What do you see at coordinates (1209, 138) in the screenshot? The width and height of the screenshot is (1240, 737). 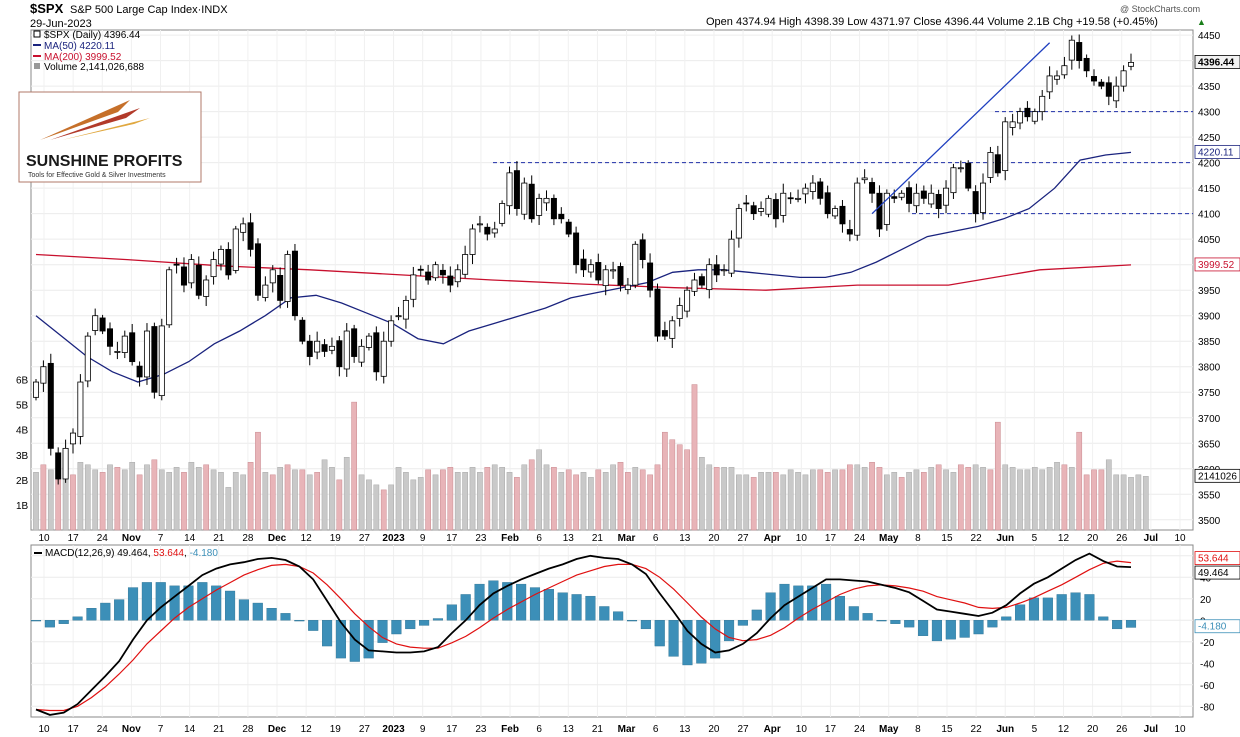 I see `price-tick-label: 4250` at bounding box center [1209, 138].